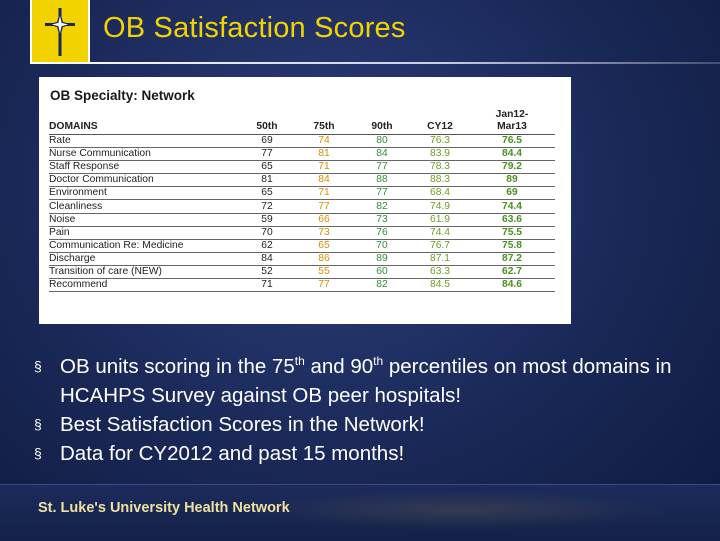  Describe the element at coordinates (440, 285) in the screenshot. I see `cell-cy12: 84.5` at that location.